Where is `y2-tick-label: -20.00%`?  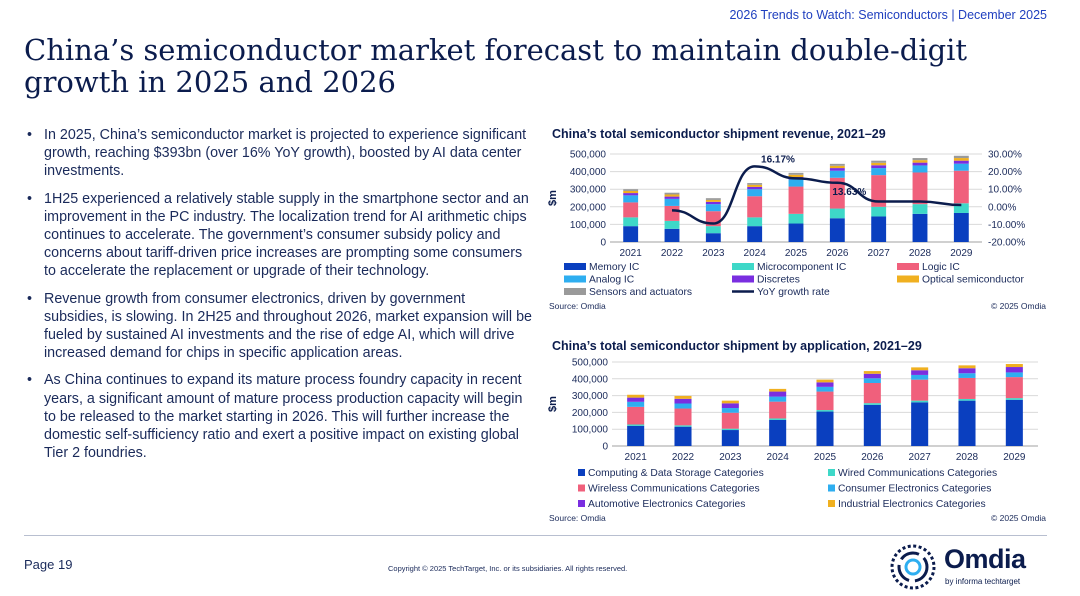
y2-tick-label: -20.00% is located at coordinates (1006, 243).